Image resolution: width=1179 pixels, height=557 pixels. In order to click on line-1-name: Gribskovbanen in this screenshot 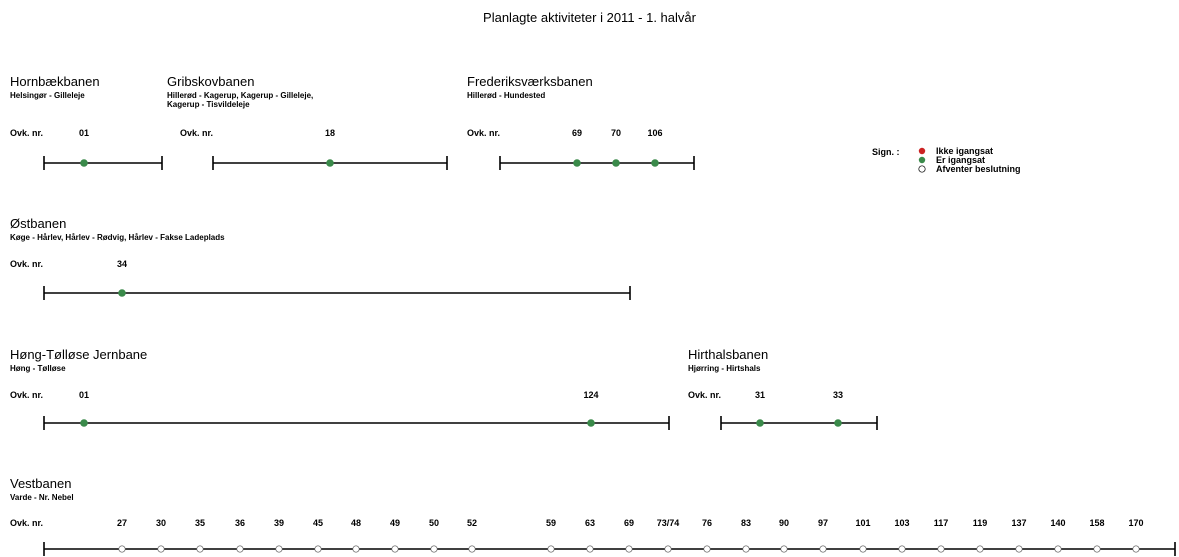, I will do `click(211, 81)`.